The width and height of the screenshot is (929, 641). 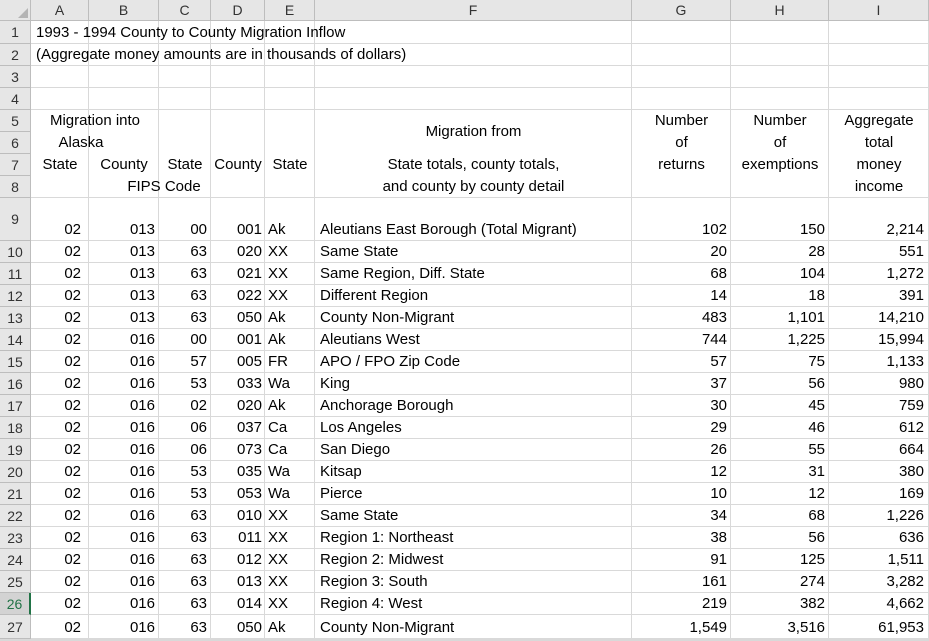 I want to click on cell-h: 28, so click(x=816, y=251).